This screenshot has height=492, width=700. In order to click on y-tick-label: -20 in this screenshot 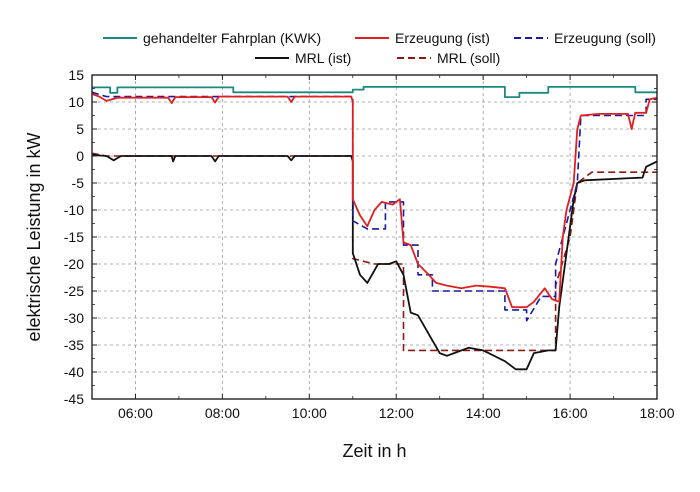, I will do `click(74, 264)`.